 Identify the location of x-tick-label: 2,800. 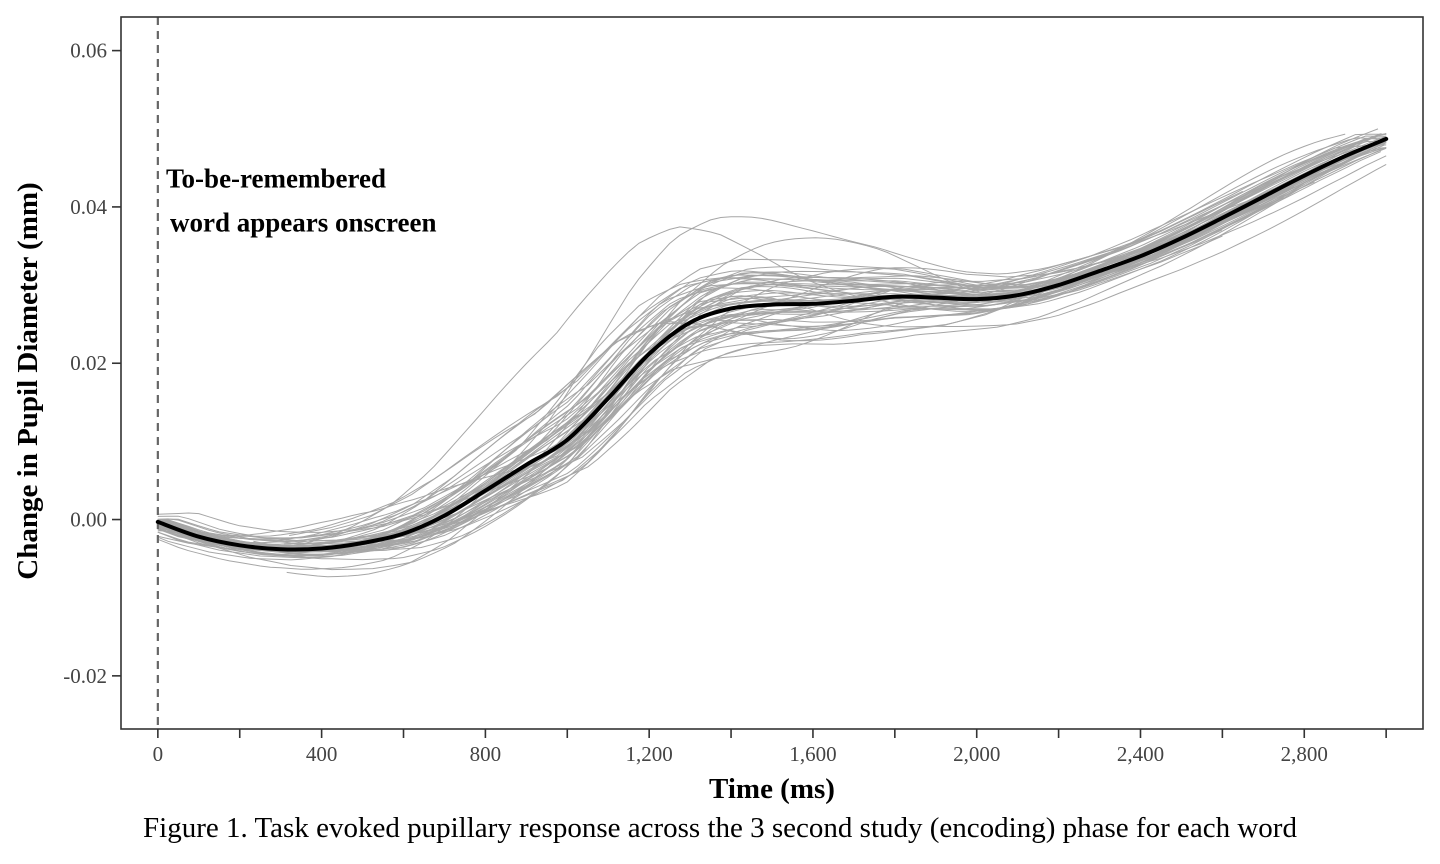
(1304, 754).